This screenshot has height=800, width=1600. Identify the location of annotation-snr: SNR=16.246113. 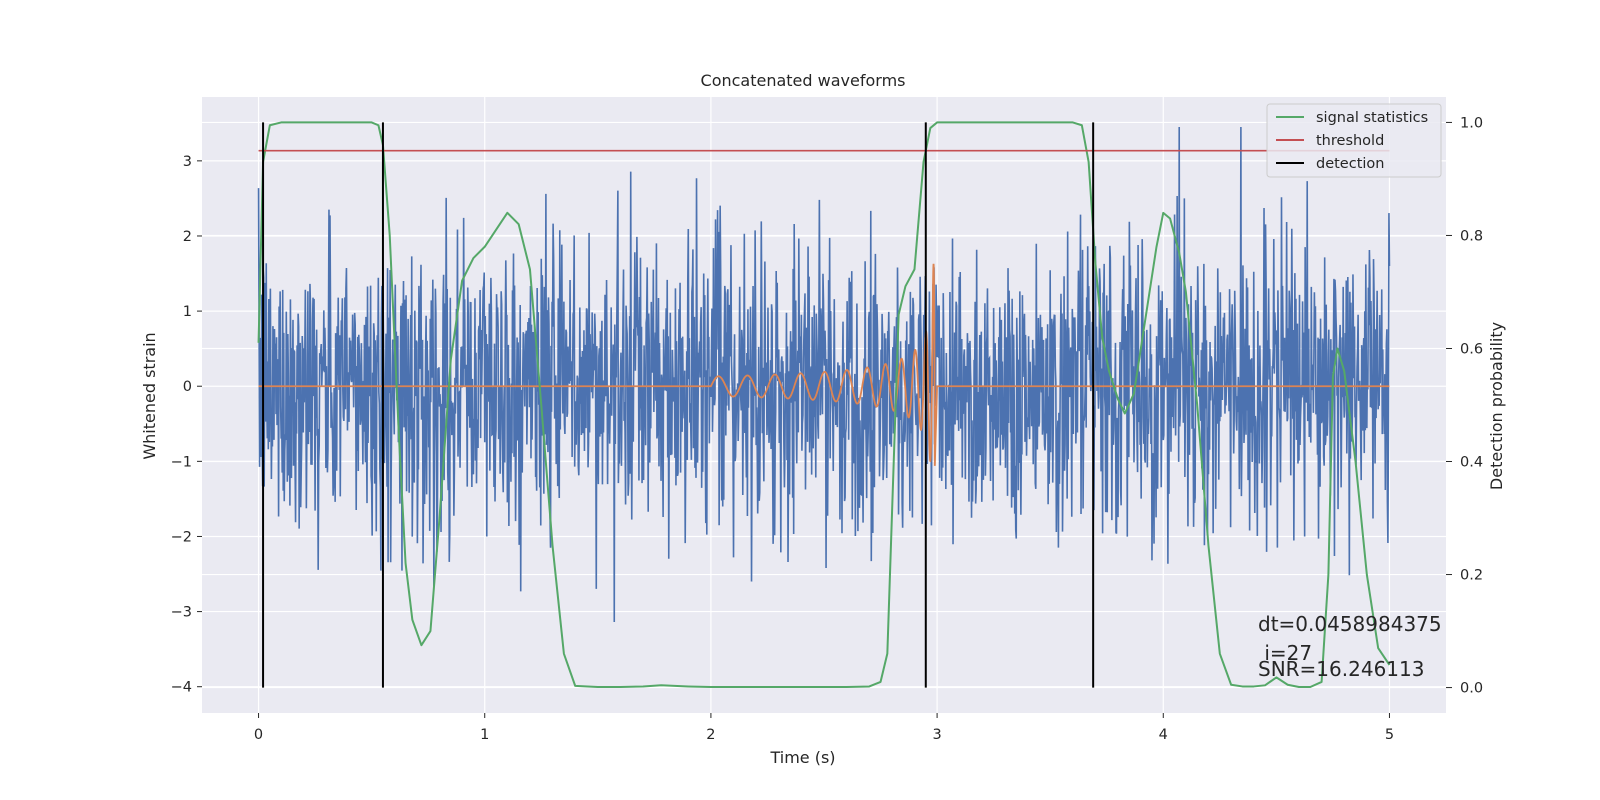
(1341, 669).